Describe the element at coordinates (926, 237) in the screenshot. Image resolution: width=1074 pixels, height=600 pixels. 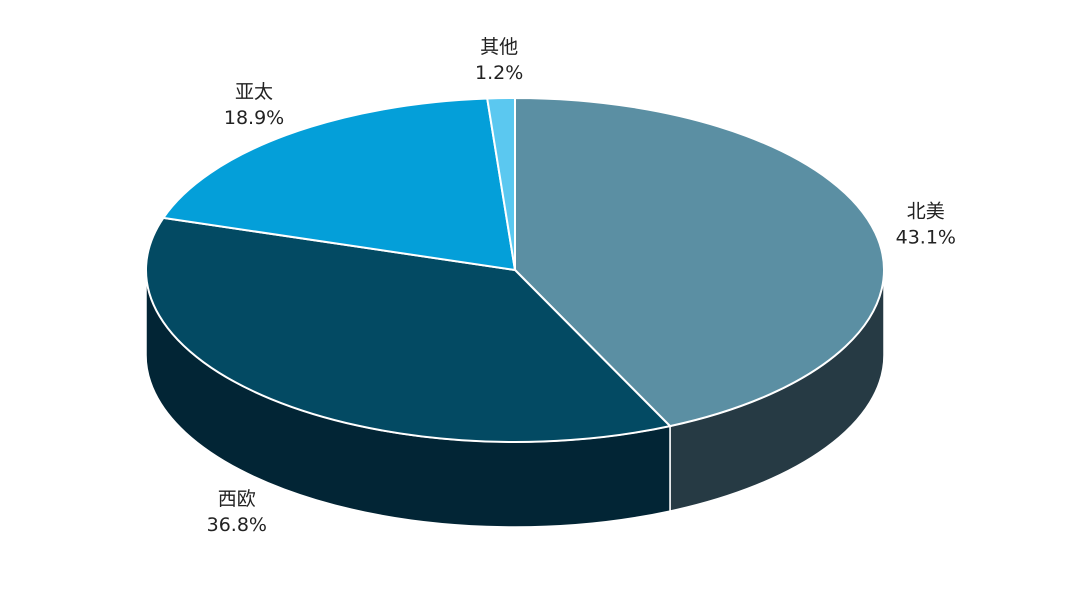
I see `value-label: 43.1%` at that location.